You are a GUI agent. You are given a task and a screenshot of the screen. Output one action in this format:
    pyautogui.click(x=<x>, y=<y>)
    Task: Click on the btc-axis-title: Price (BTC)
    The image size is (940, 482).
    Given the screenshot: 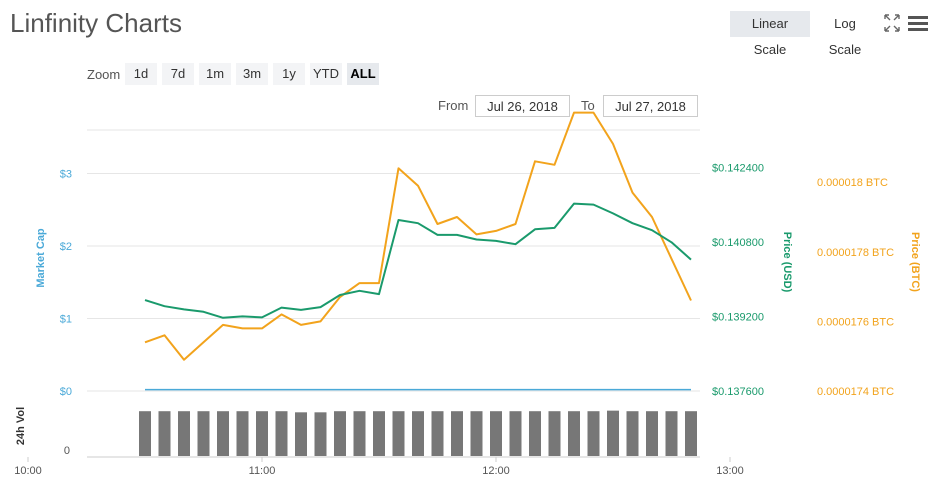 What is the action you would take?
    pyautogui.click(x=915, y=262)
    